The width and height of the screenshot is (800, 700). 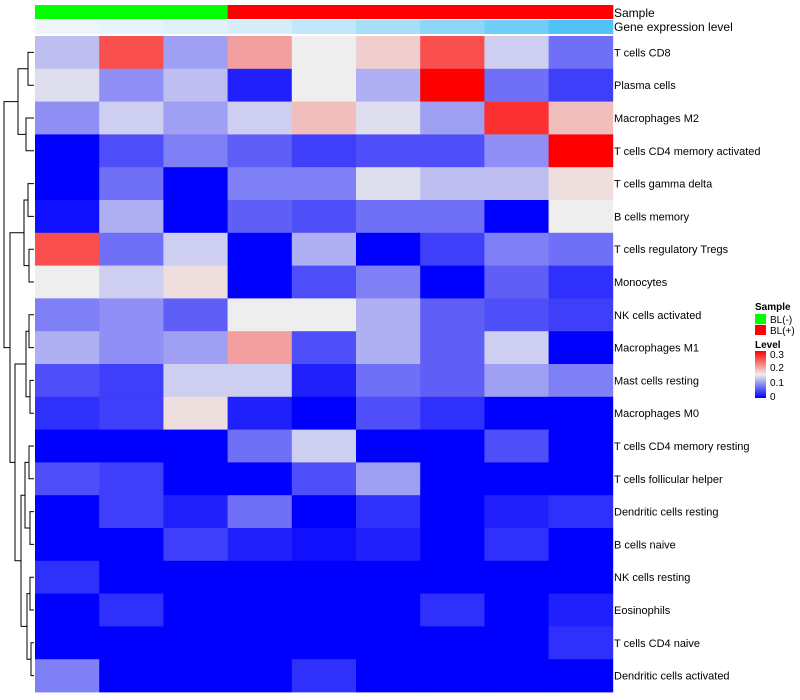 I want to click on row-label: Dendritic cells activated, so click(x=672, y=677).